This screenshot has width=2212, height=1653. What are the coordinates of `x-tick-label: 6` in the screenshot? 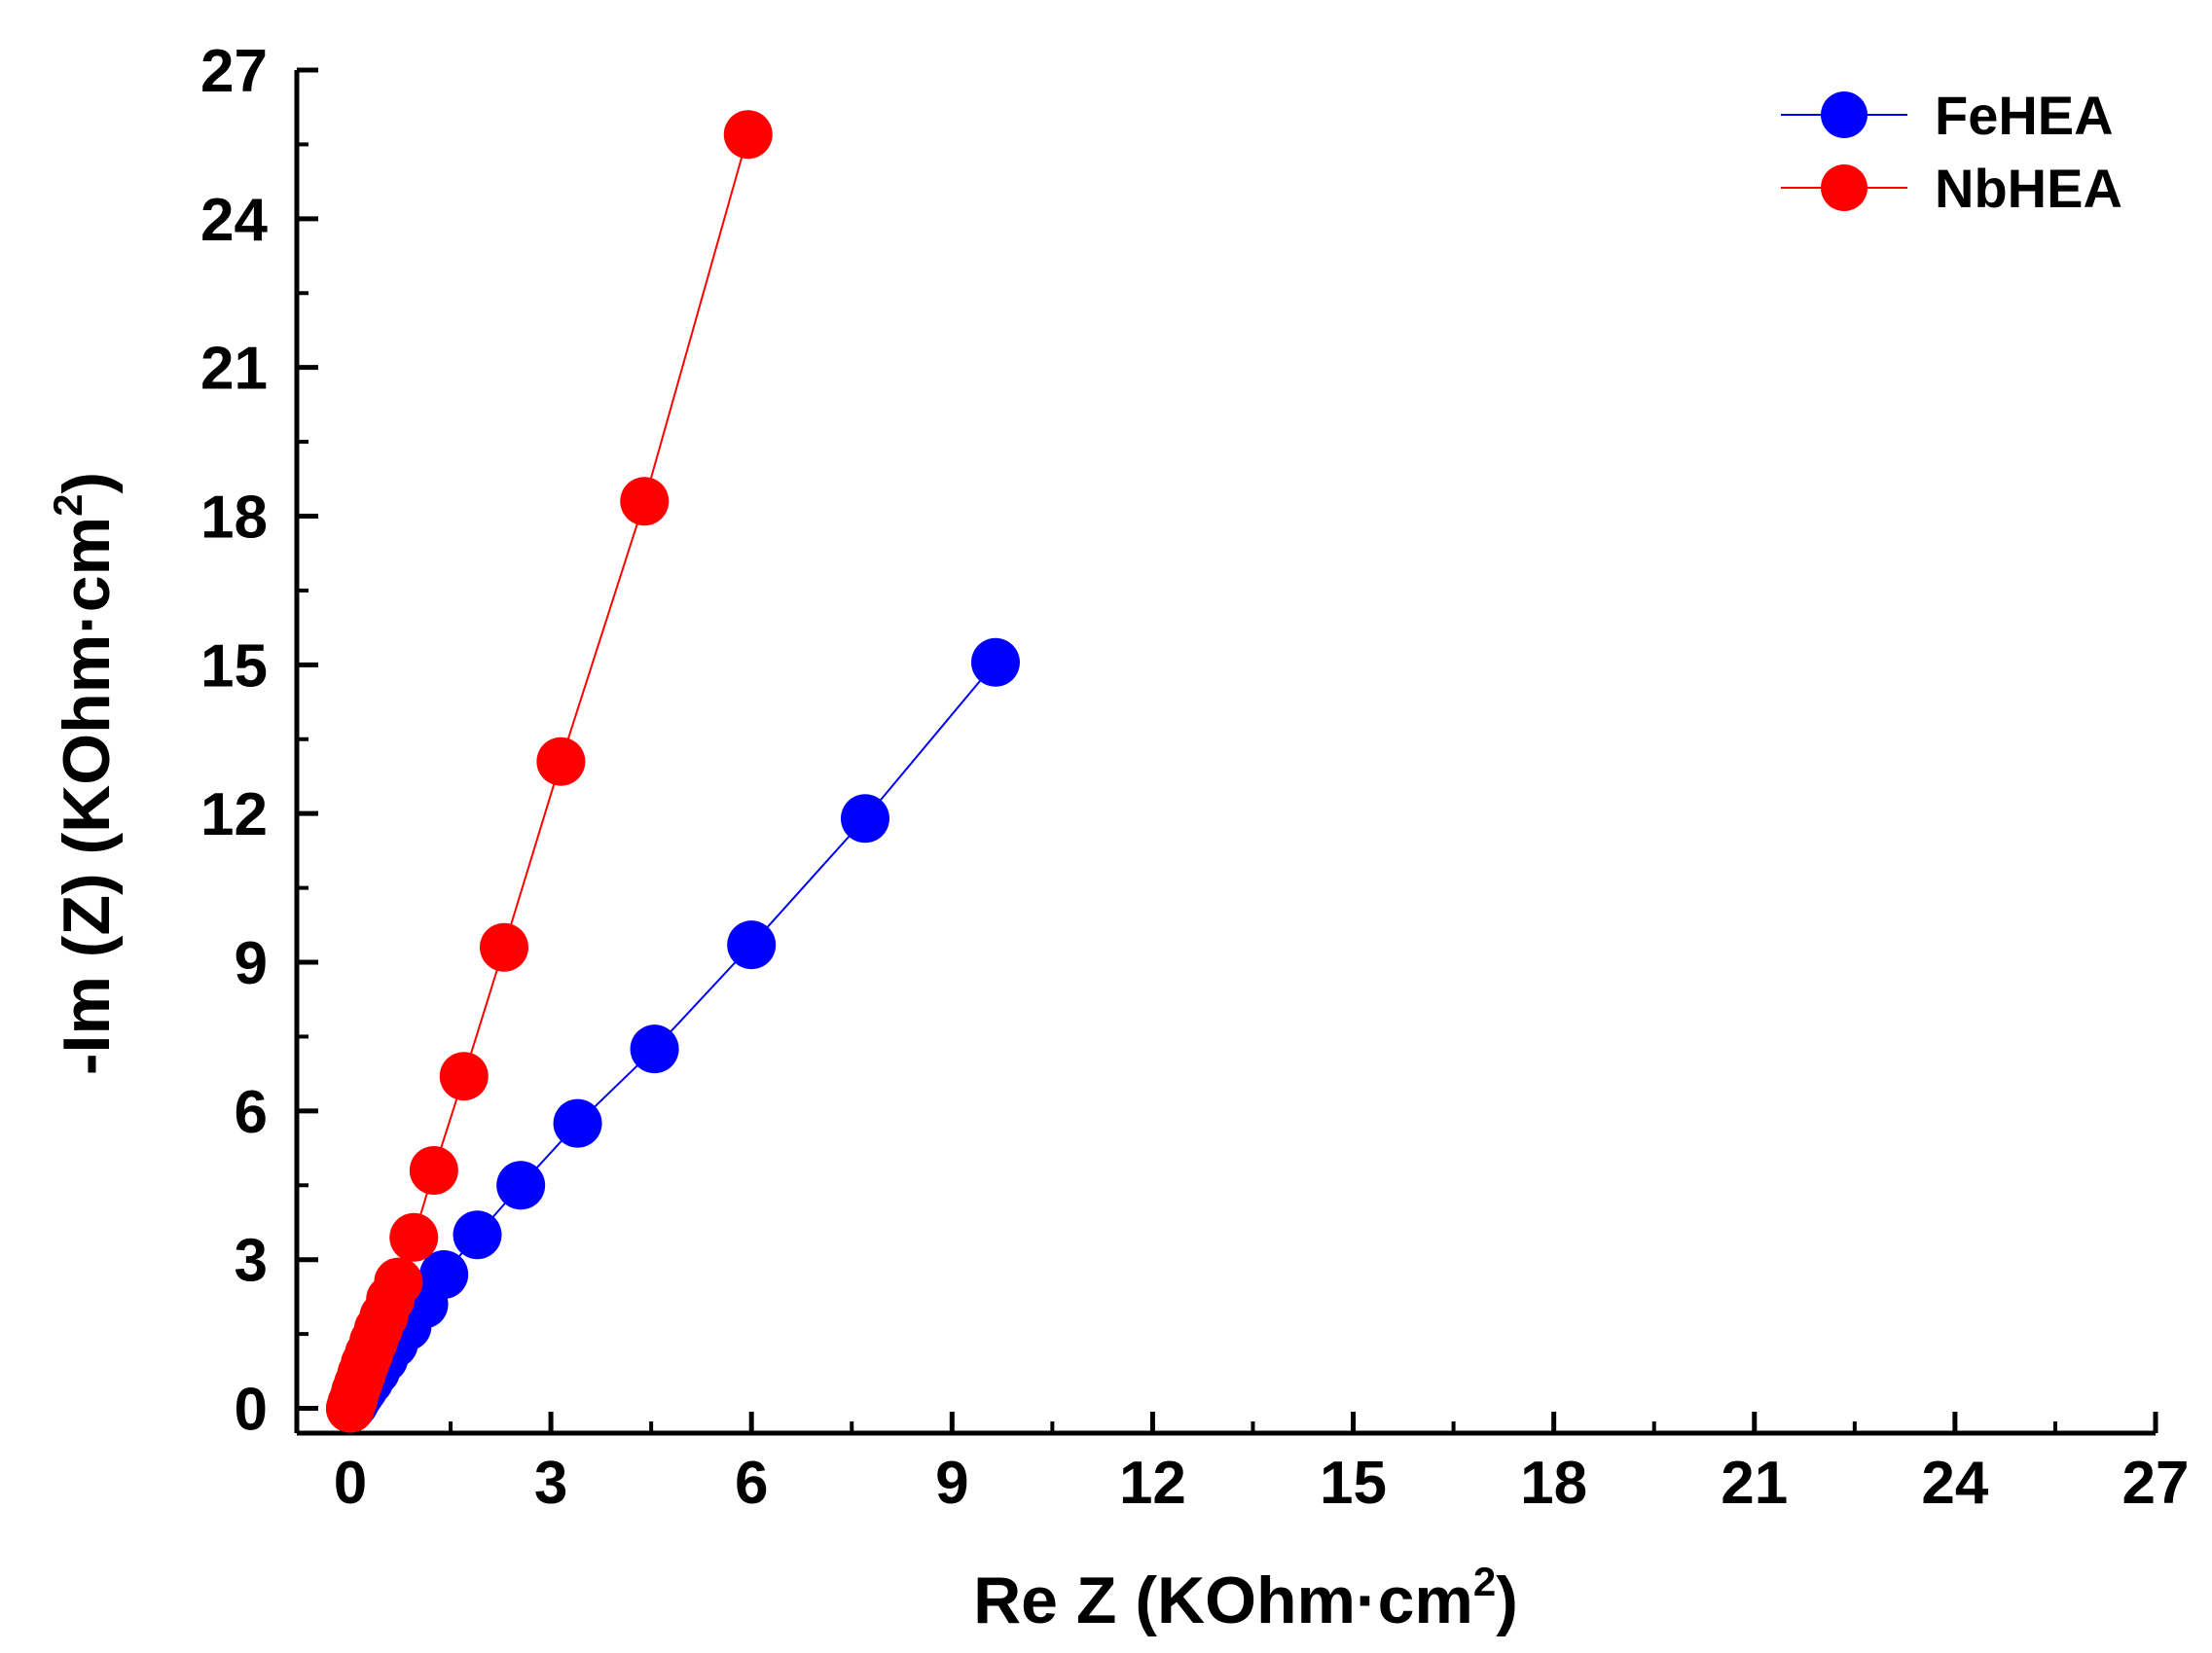 It's located at (752, 1484).